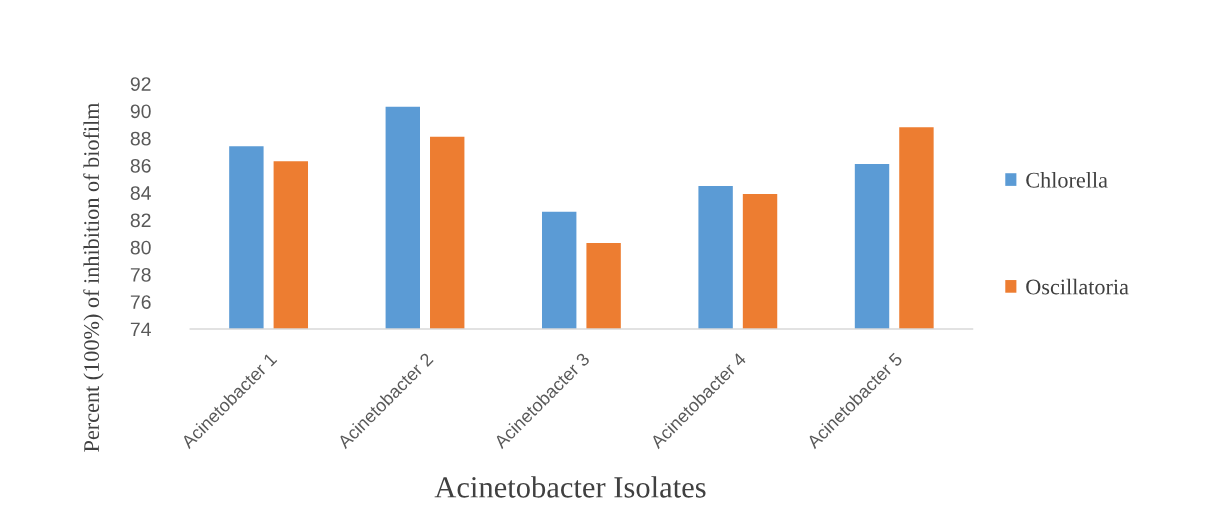  Describe the element at coordinates (570, 487) in the screenshot. I see `x-axis-title: Acinetobacter Isolates` at that location.